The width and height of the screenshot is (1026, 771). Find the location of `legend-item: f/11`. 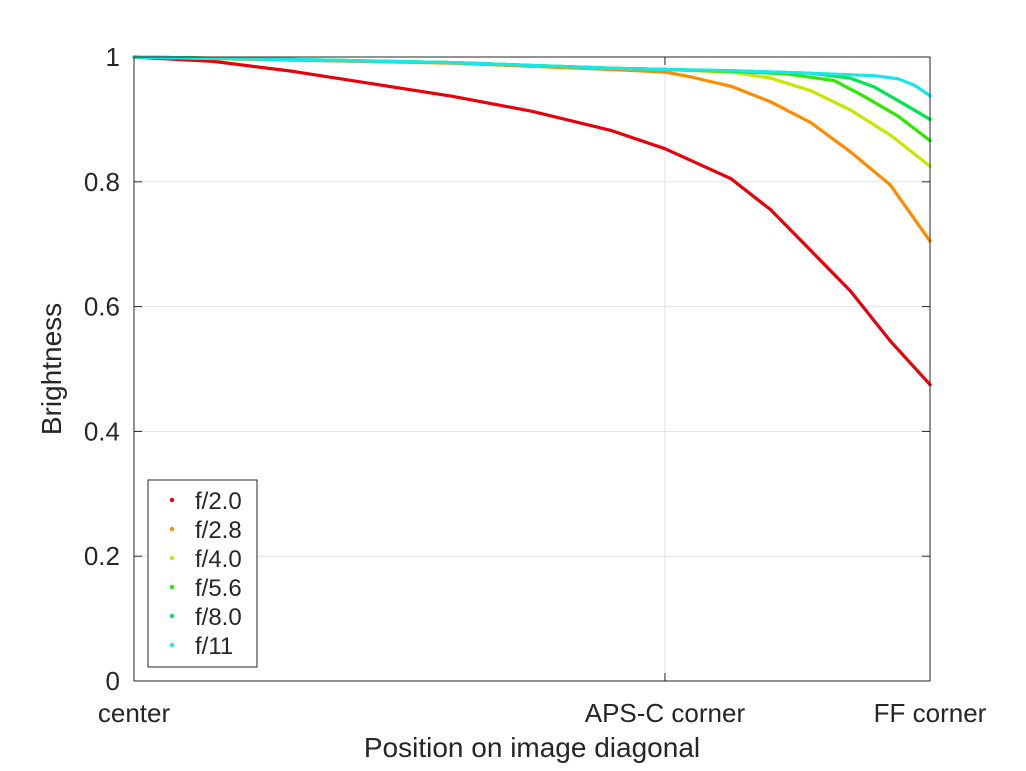

legend-item: f/11 is located at coordinates (201, 646).